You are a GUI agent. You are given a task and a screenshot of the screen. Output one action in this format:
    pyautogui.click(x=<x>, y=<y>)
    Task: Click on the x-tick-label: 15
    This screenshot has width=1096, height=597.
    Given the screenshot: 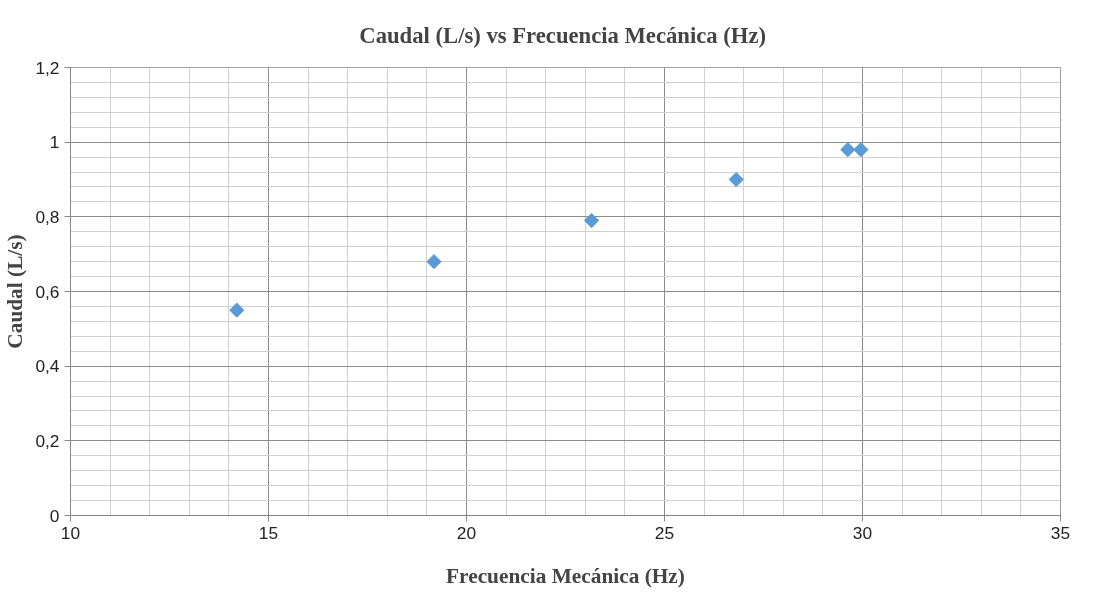 What is the action you would take?
    pyautogui.click(x=268, y=532)
    